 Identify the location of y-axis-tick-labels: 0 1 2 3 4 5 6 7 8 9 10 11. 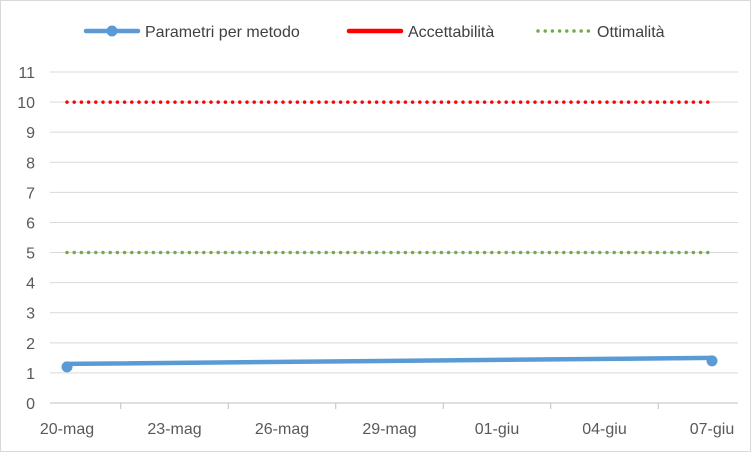
(26, 239).